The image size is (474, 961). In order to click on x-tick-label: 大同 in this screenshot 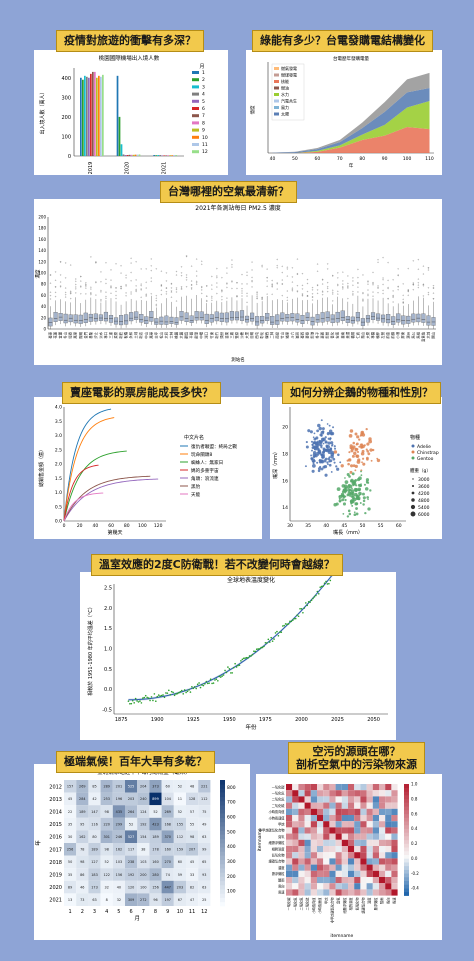, I will do `click(165, 335)`.